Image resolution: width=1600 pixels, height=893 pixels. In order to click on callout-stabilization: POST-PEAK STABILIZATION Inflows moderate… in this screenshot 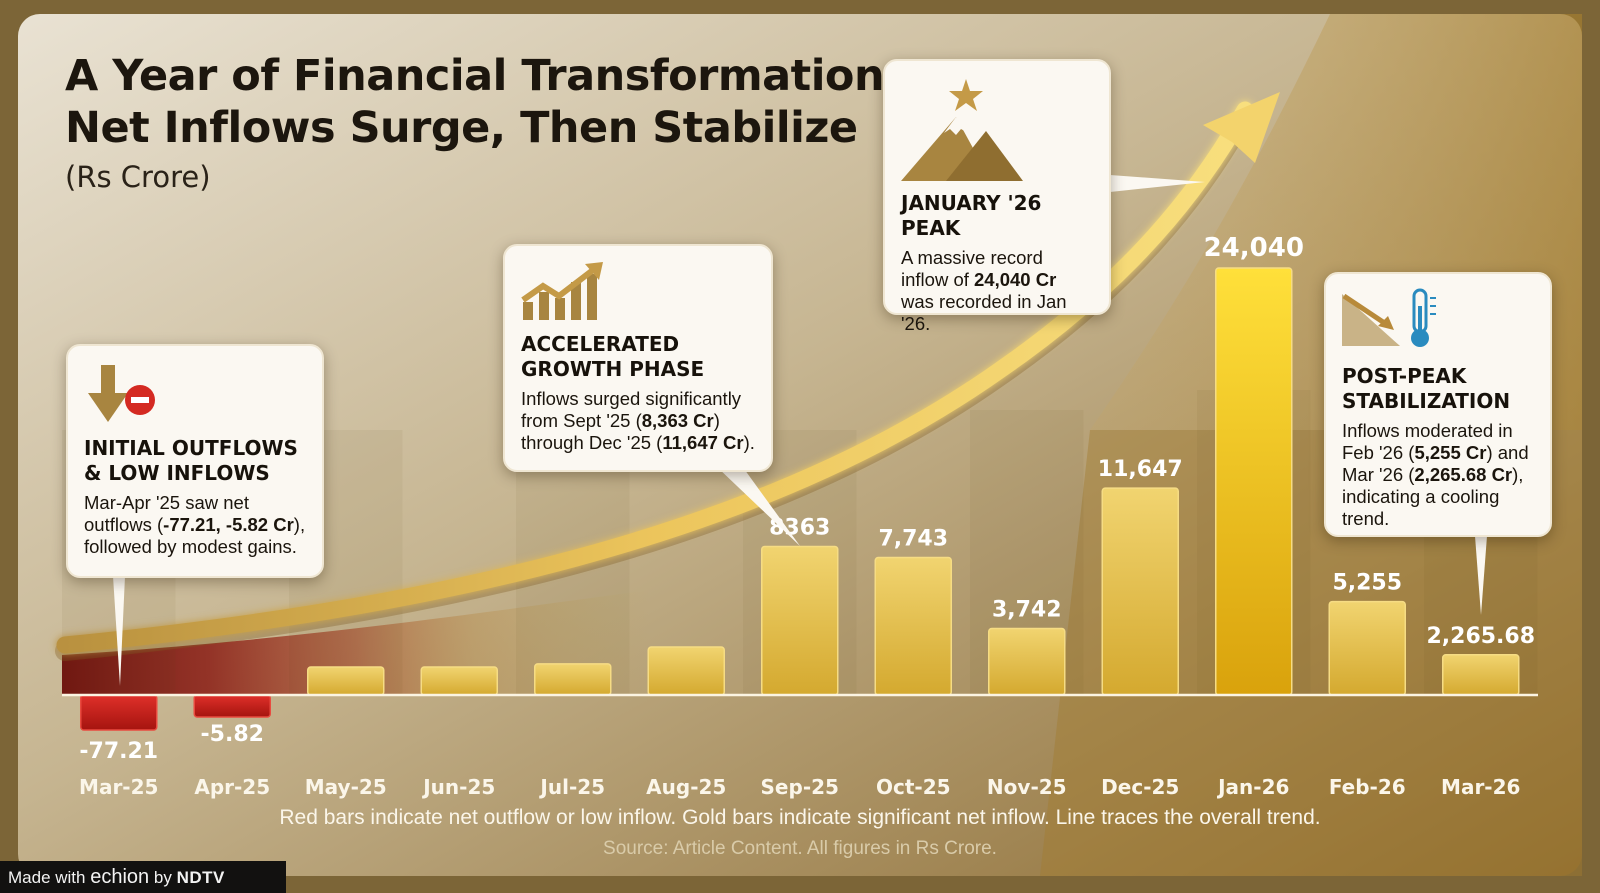, I will do `click(1438, 404)`.